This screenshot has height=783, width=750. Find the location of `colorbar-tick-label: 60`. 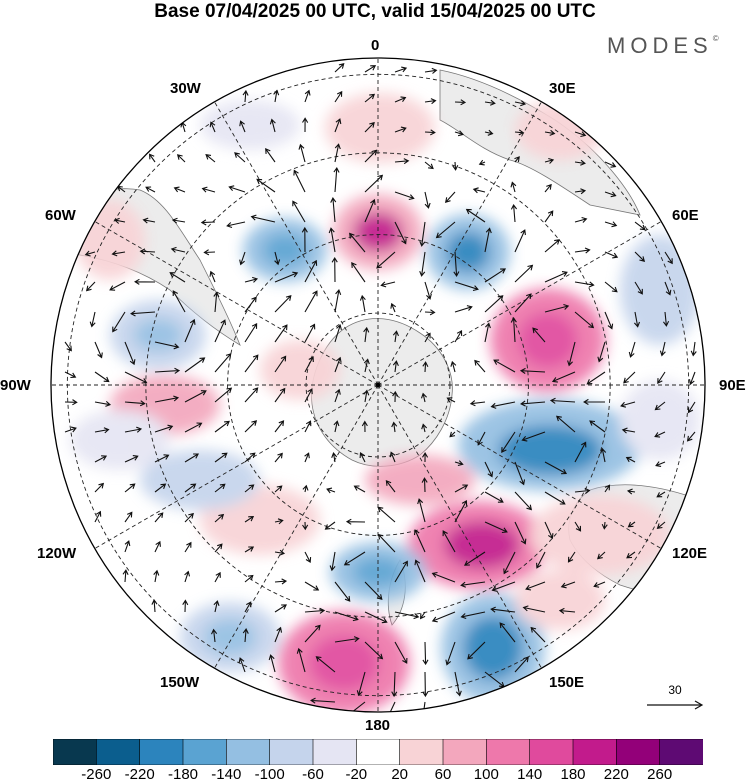

colorbar-tick-label: 60 is located at coordinates (443, 774).